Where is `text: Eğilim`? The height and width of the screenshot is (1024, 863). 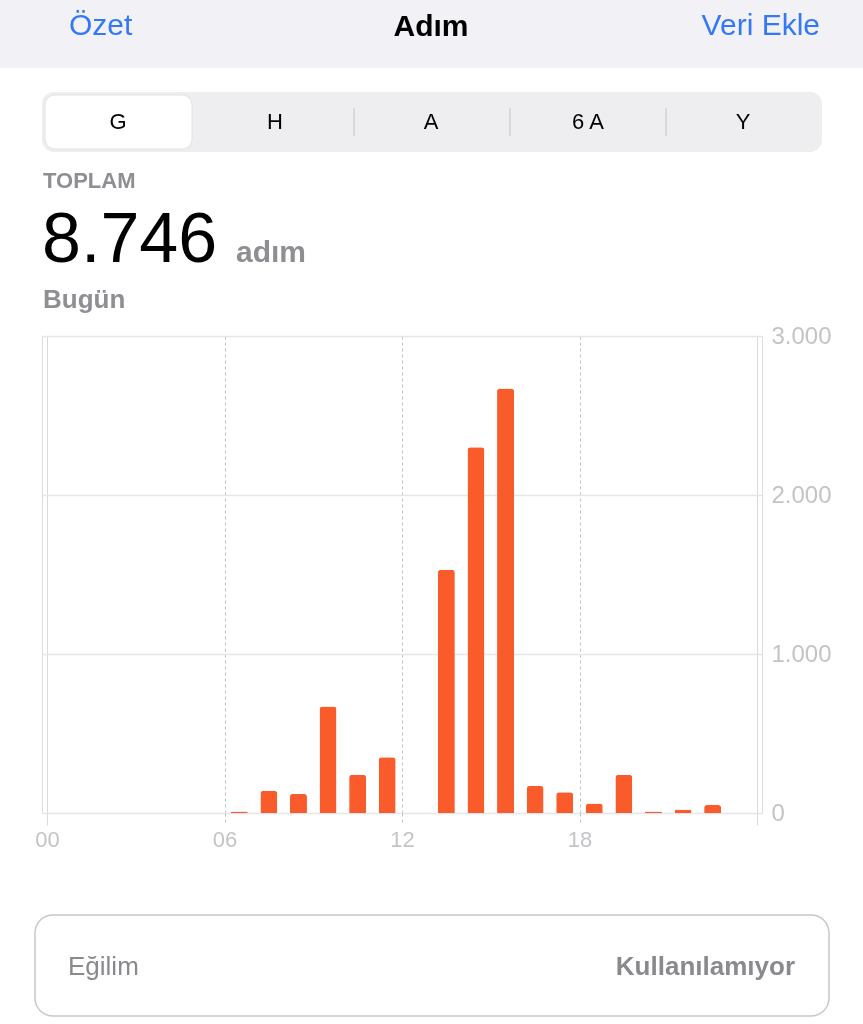
text: Eğilim is located at coordinates (103, 966).